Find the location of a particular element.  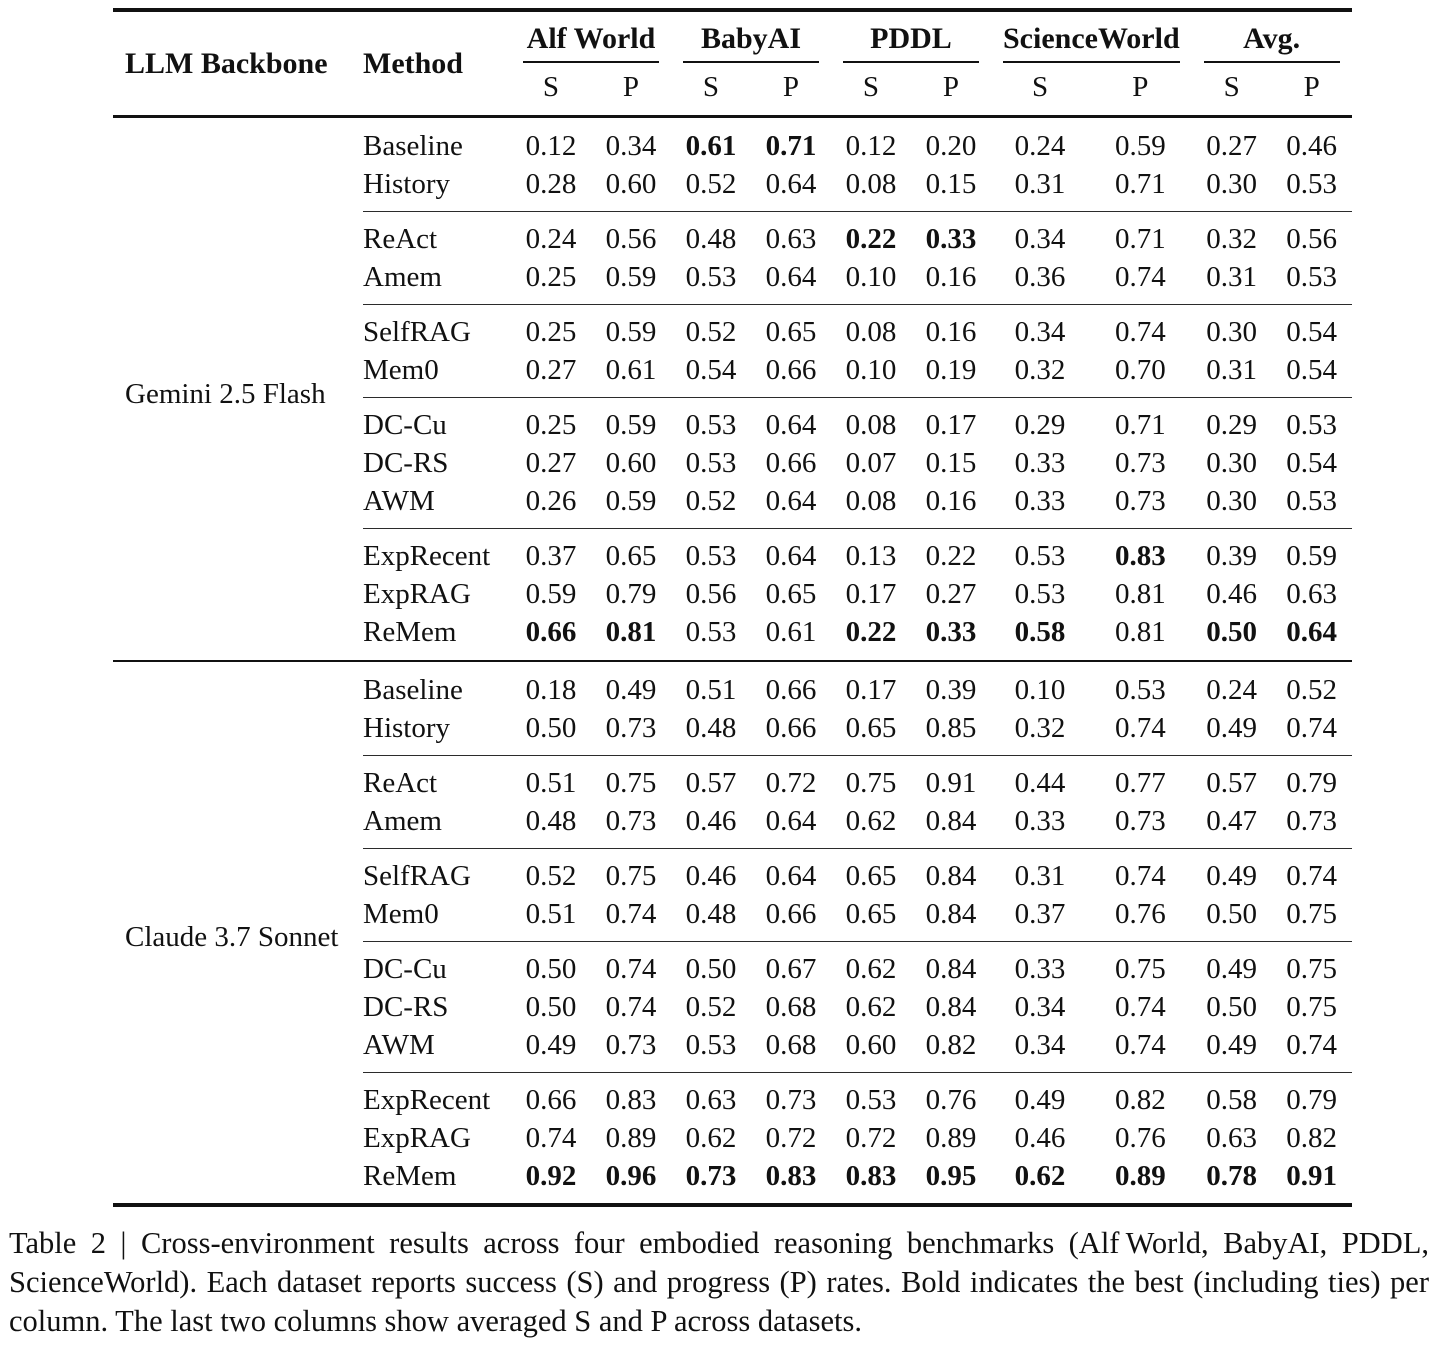

value-cell: 0.48 is located at coordinates (711, 234).